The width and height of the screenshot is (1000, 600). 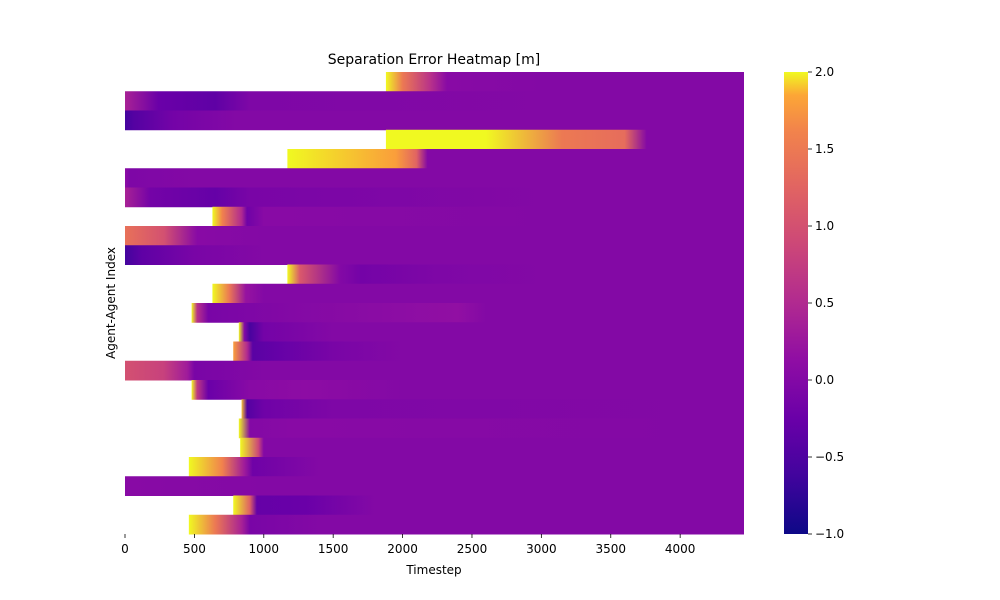 What do you see at coordinates (194, 549) in the screenshot?
I see `x-tick-label: 500` at bounding box center [194, 549].